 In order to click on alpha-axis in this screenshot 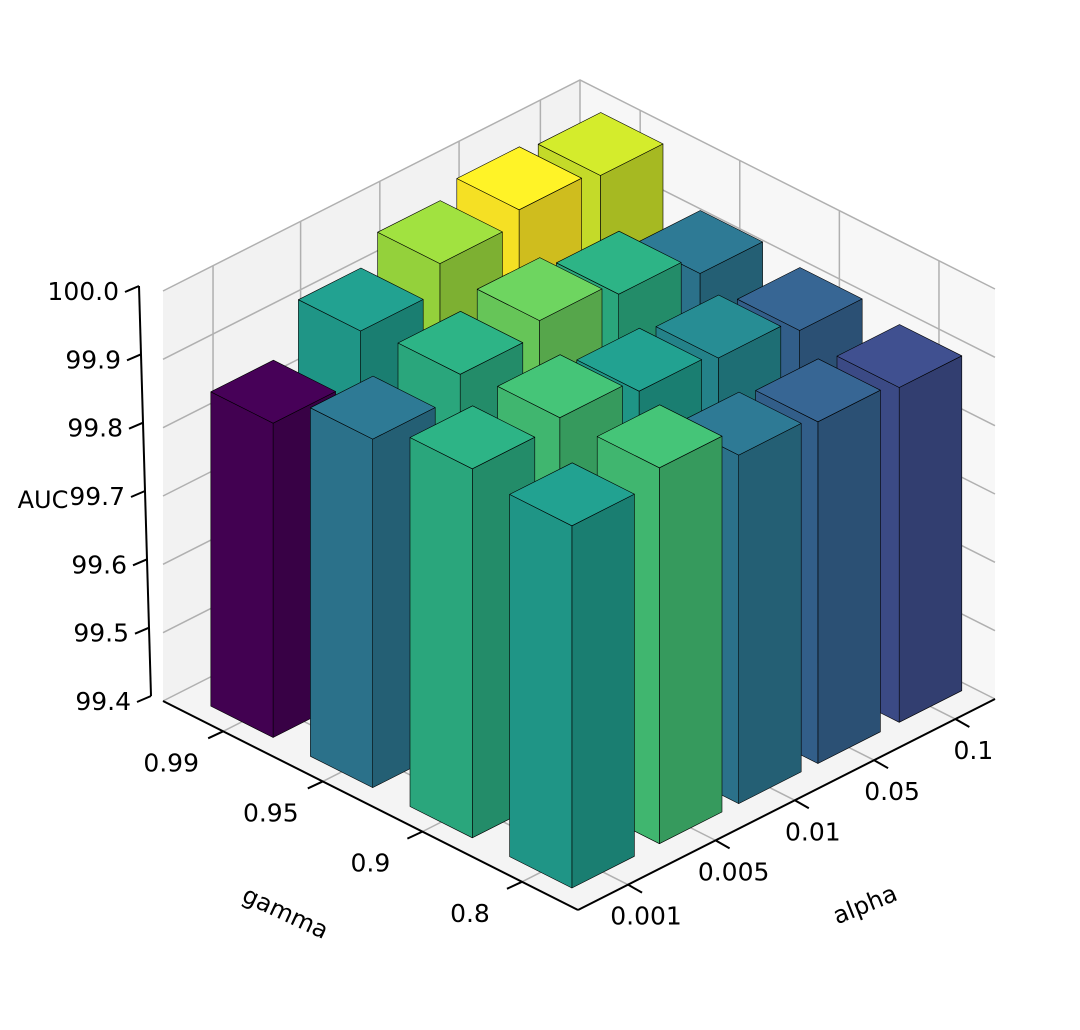, I will do `click(786, 804)`.